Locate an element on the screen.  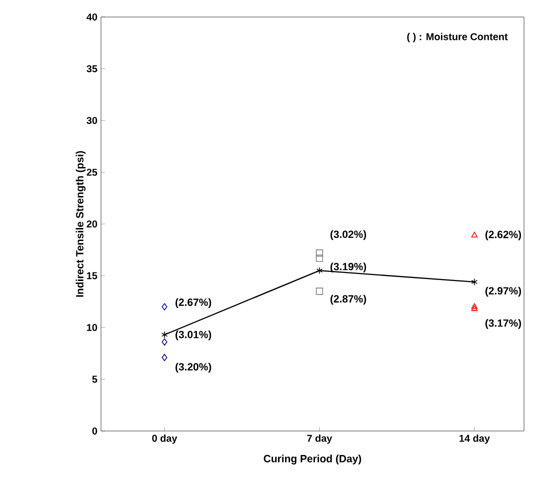
annotation: (3.01%) is located at coordinates (194, 335).